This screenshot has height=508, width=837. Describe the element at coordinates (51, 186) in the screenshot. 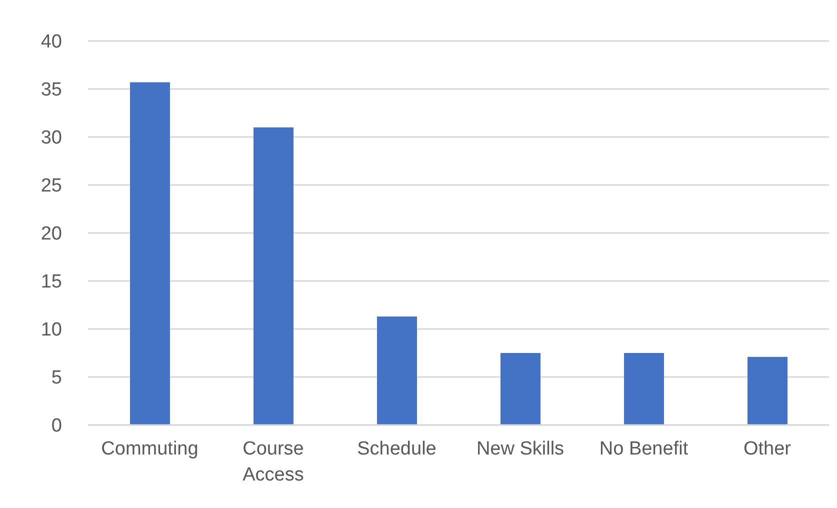

I see `y-tick-label: 25` at that location.